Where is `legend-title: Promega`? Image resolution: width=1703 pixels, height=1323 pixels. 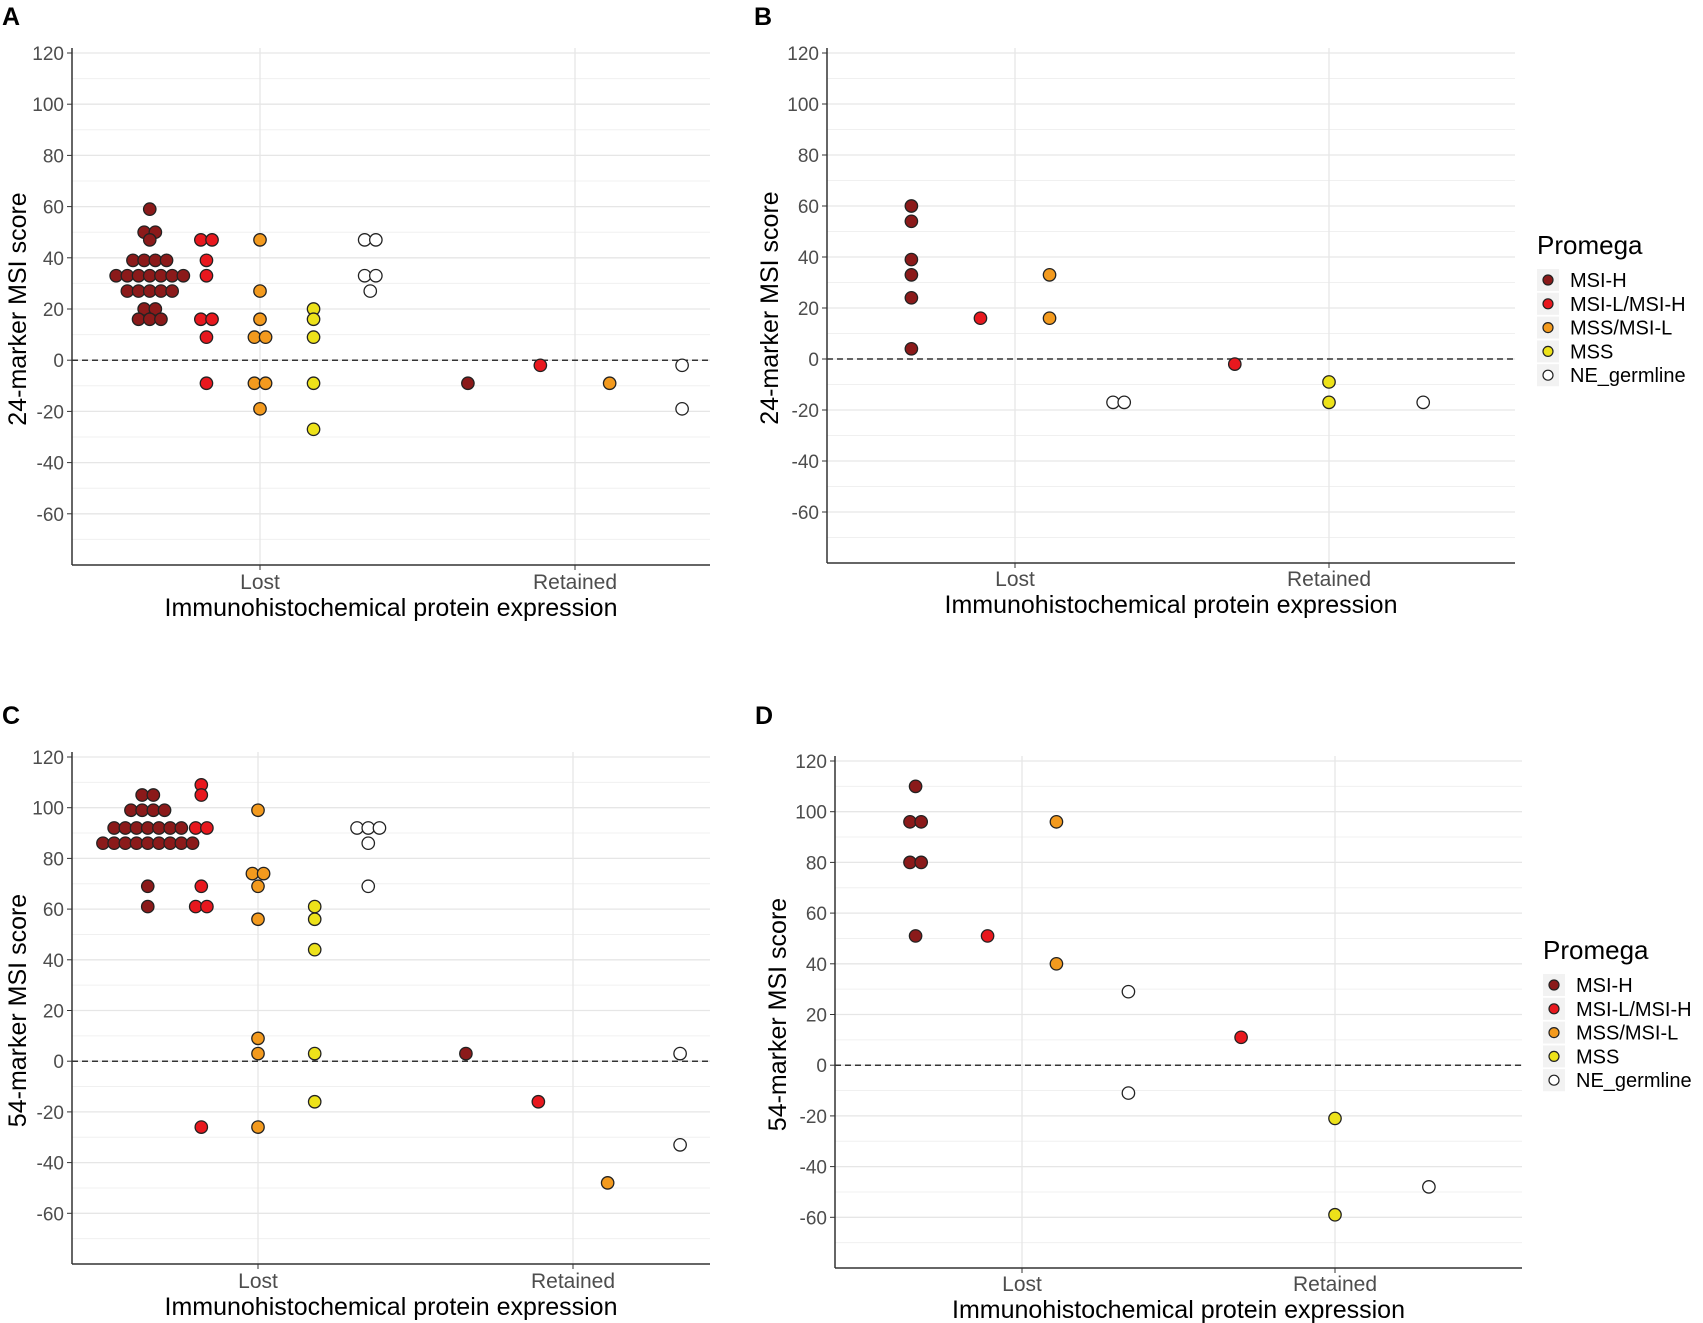 legend-title: Promega is located at coordinates (1596, 950).